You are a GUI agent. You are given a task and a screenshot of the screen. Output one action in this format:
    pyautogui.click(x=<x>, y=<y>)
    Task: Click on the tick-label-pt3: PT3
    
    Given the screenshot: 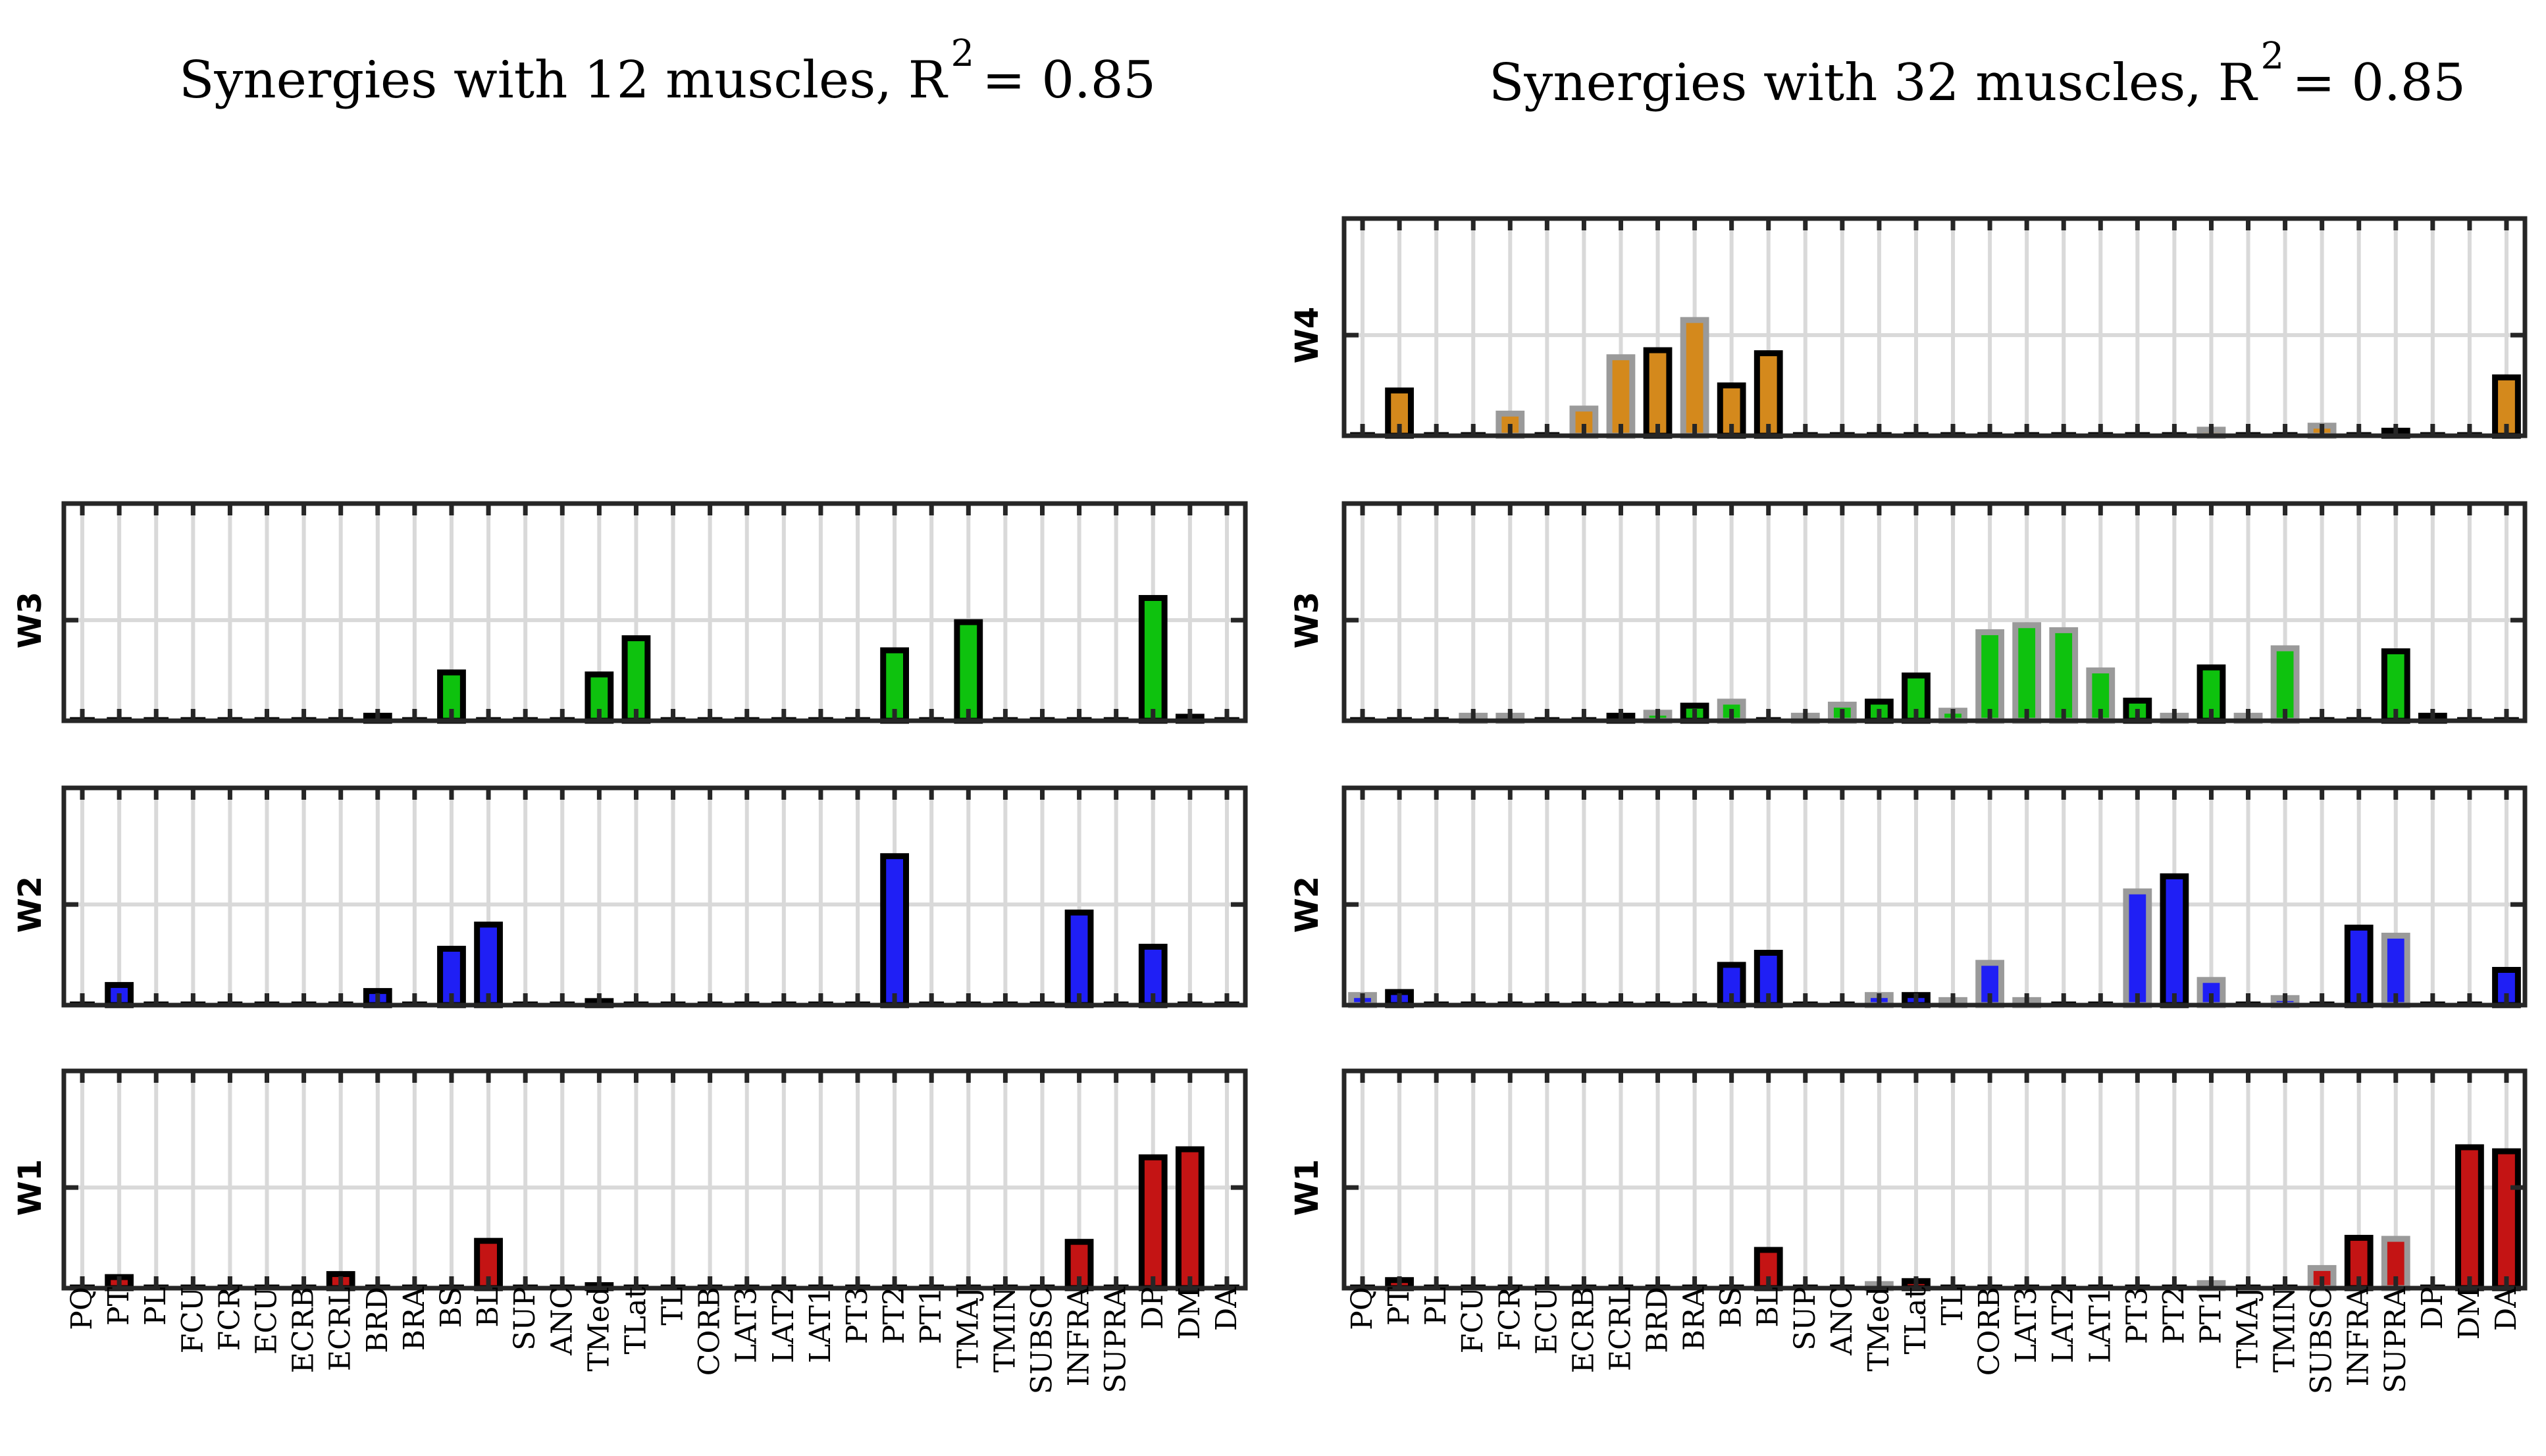 What is the action you would take?
    pyautogui.click(x=2137, y=1315)
    